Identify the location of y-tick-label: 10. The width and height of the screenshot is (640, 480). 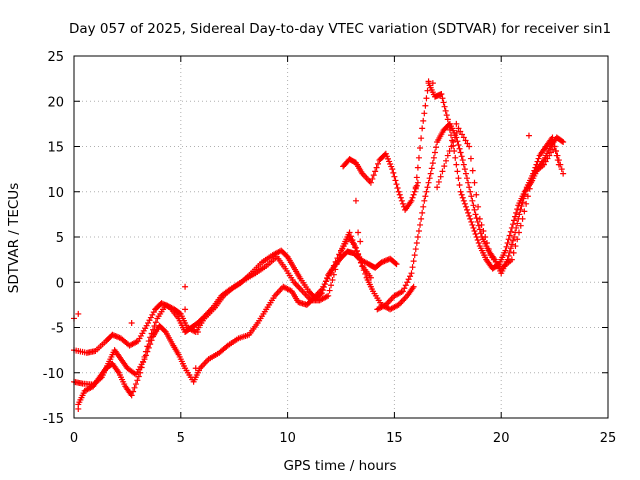
(55, 193).